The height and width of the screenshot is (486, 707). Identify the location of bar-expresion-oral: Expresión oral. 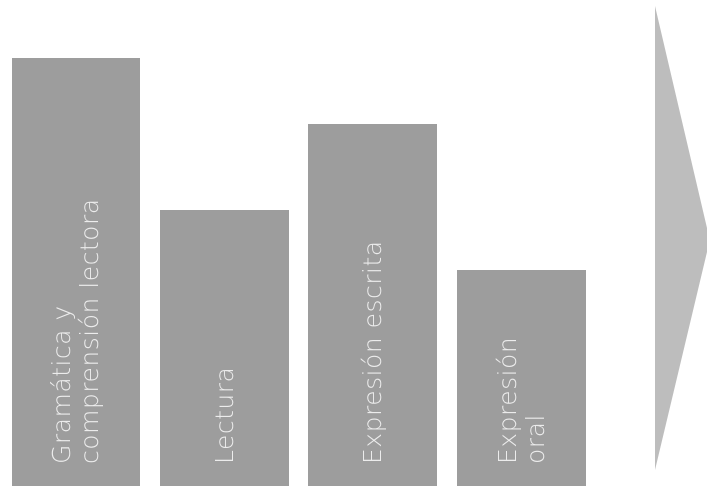
(521, 378).